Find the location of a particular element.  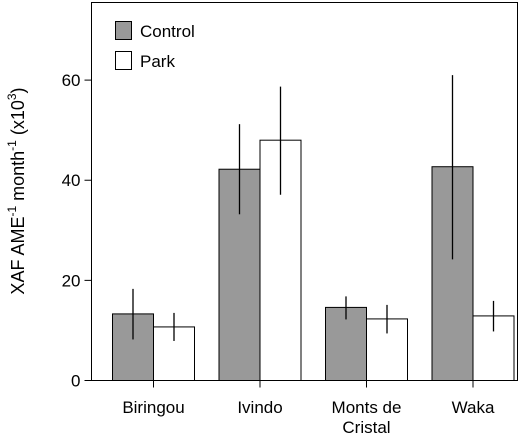

x-tick-label-0: Biringou is located at coordinates (153, 407).